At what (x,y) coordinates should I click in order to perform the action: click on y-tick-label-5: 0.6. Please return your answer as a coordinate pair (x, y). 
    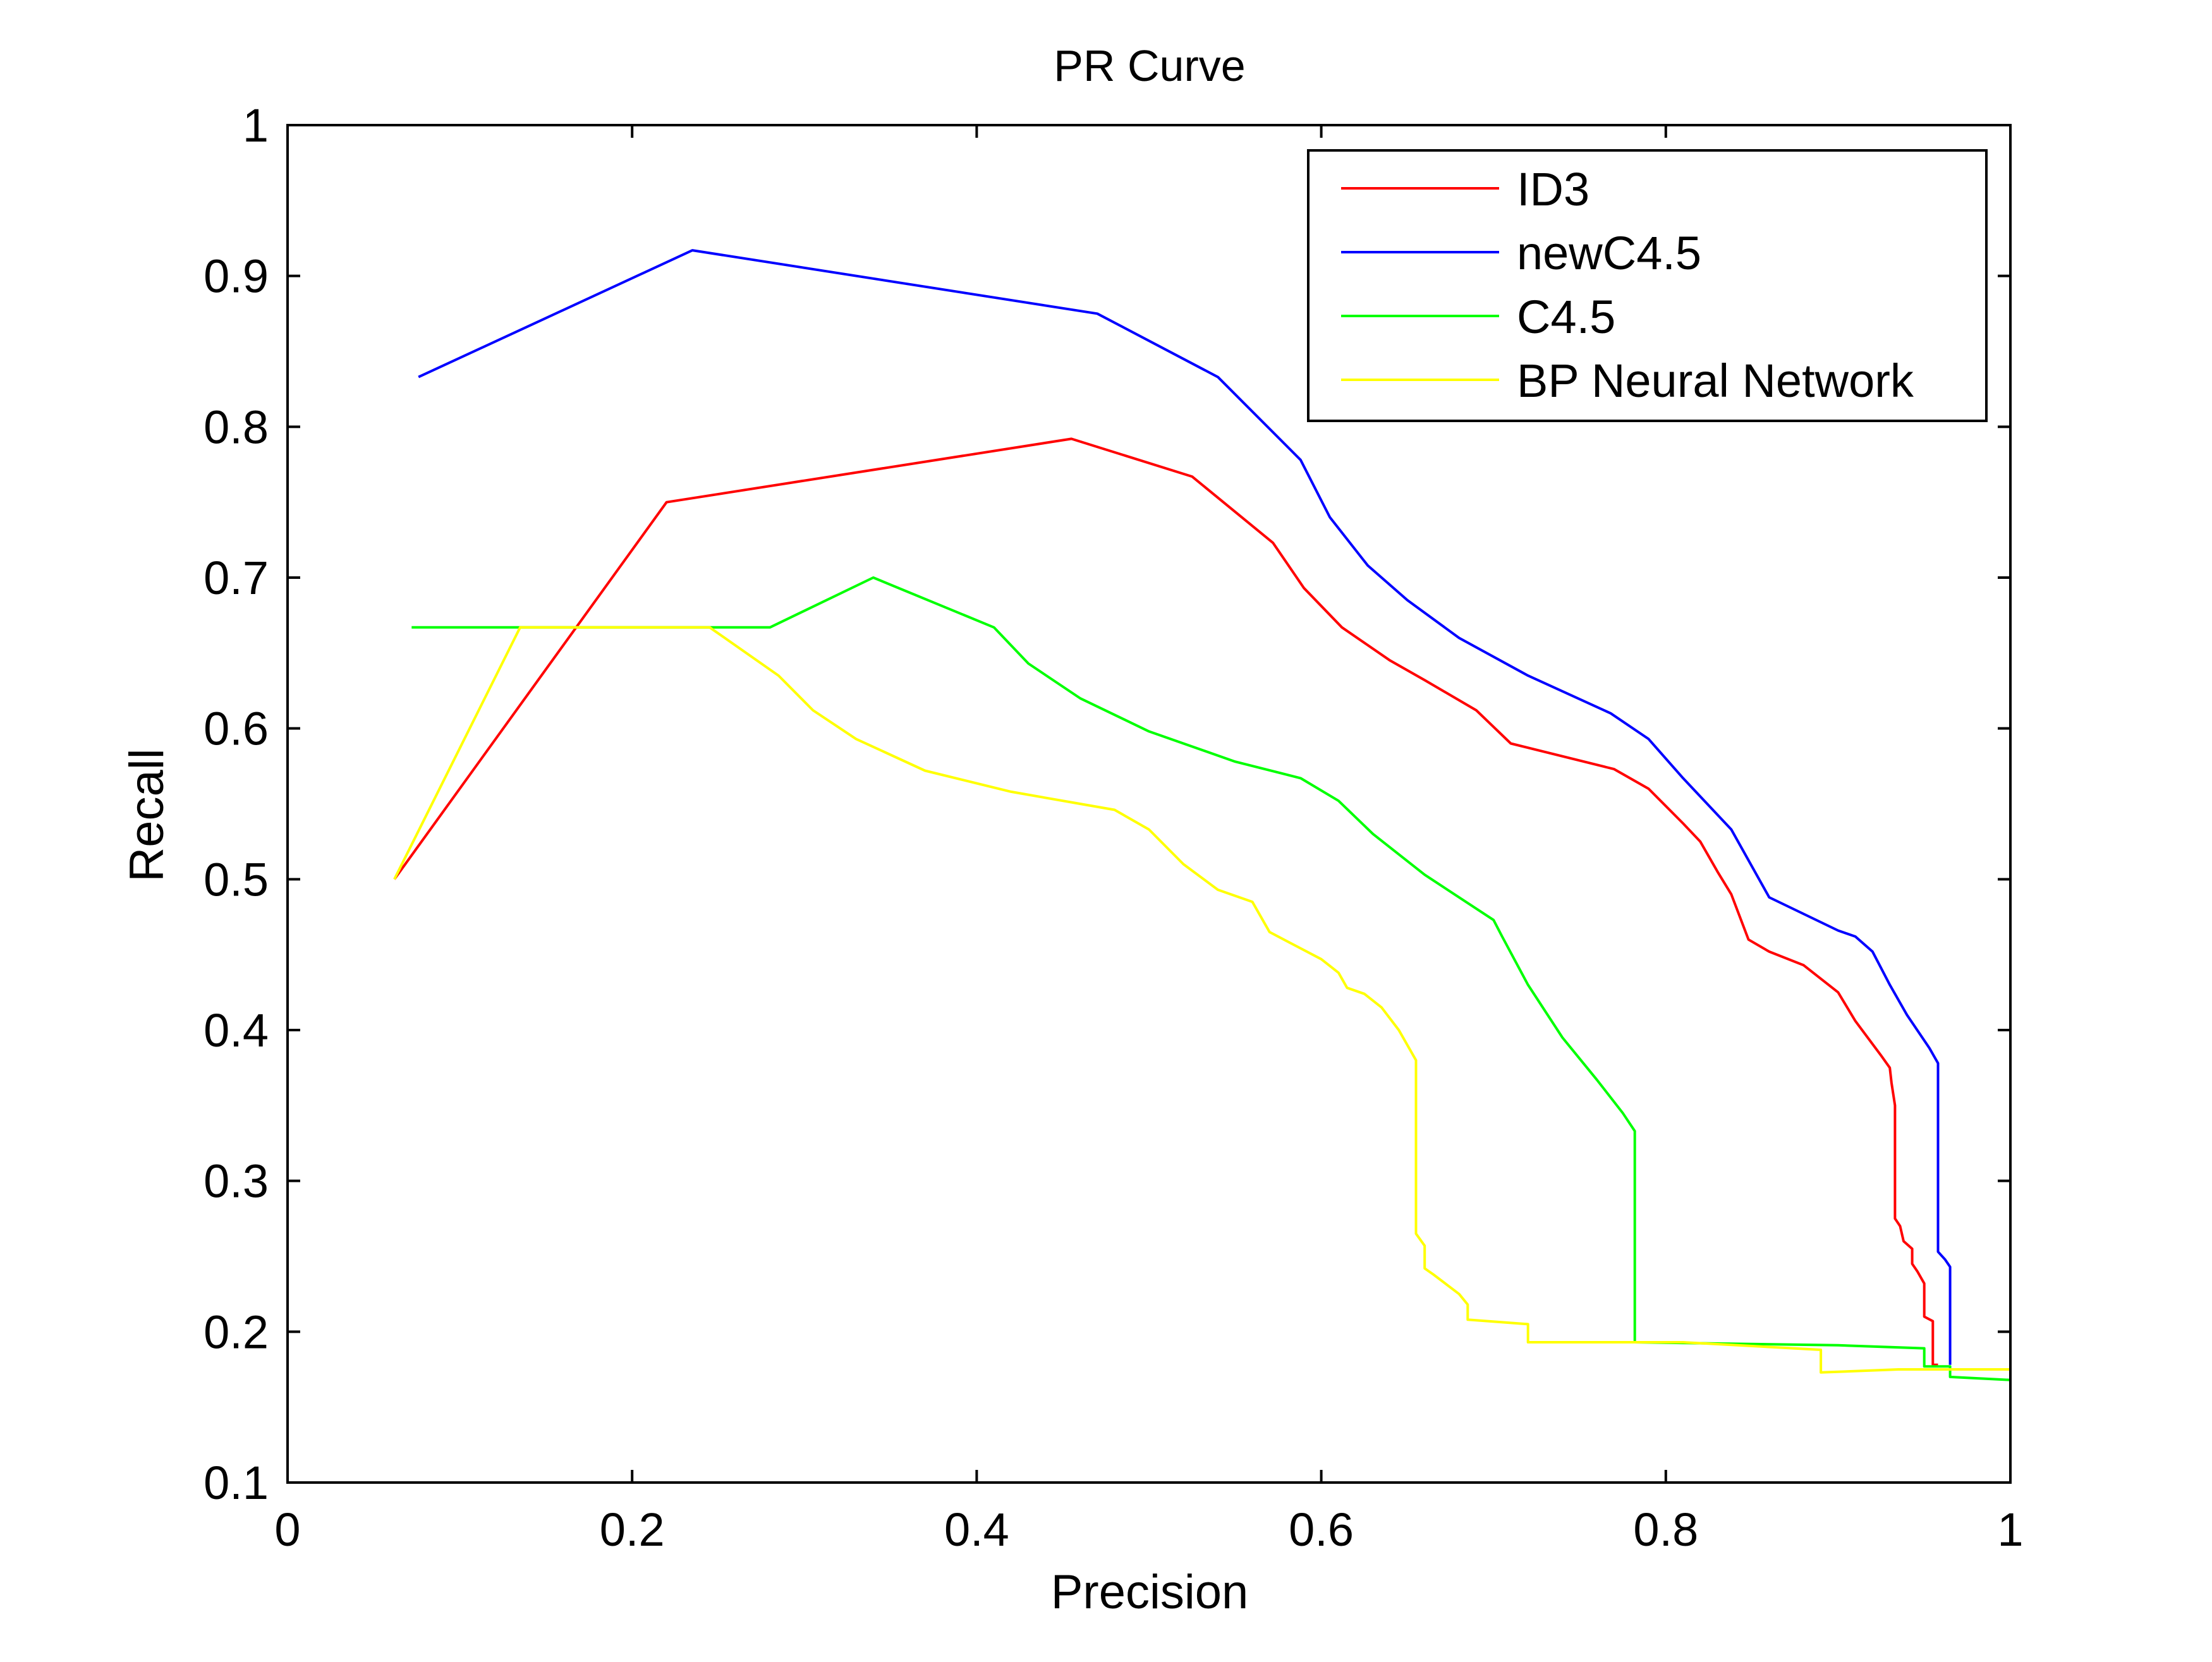
    Looking at the image, I should click on (236, 729).